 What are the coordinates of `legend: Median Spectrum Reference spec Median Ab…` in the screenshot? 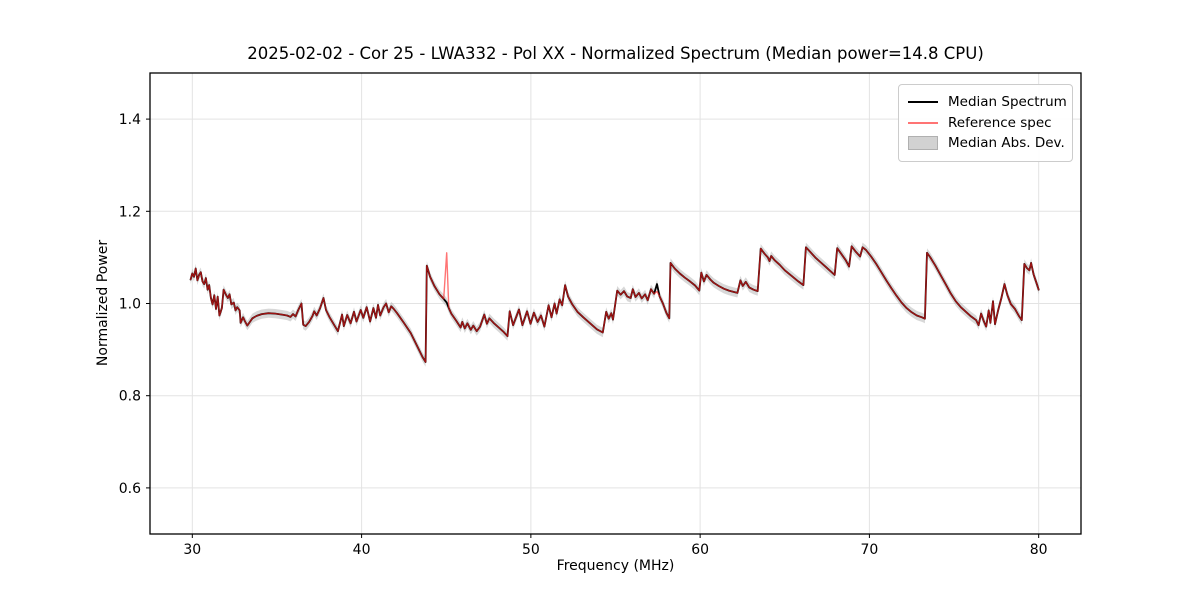 It's located at (985, 123).